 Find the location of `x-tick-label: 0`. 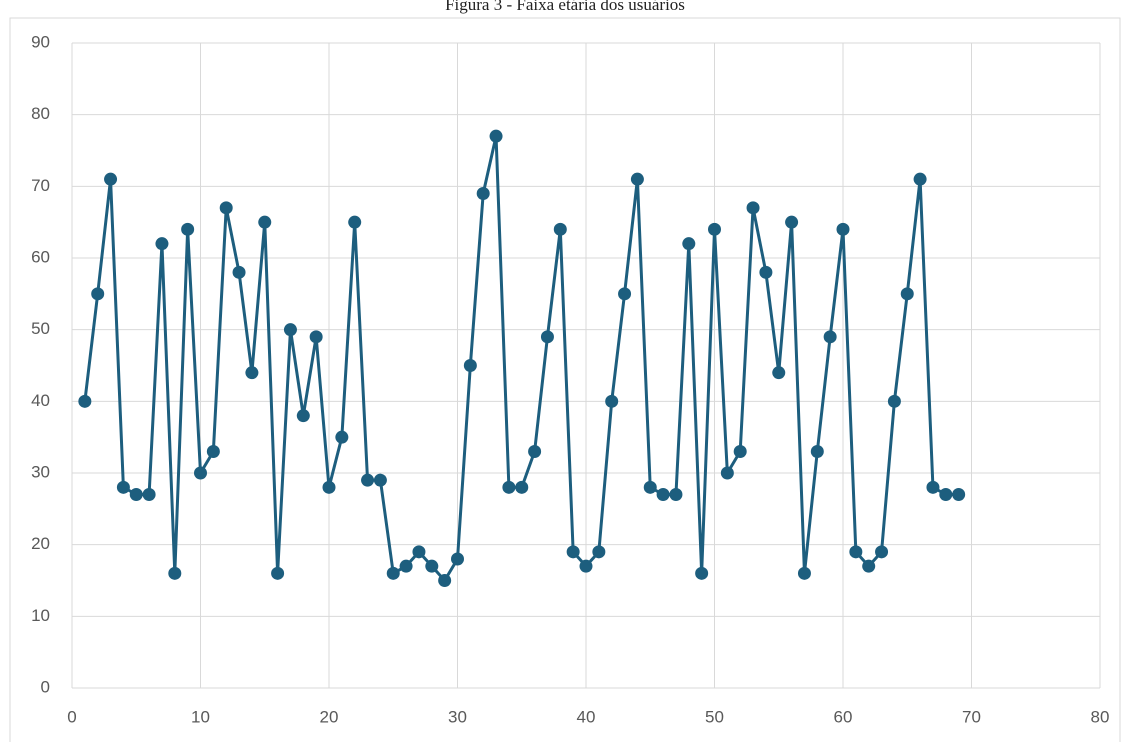

x-tick-label: 0 is located at coordinates (71, 716).